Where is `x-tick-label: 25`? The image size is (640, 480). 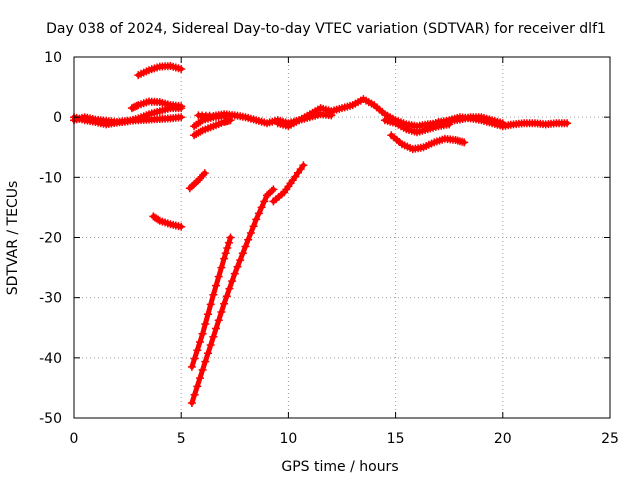 x-tick-label: 25 is located at coordinates (610, 439).